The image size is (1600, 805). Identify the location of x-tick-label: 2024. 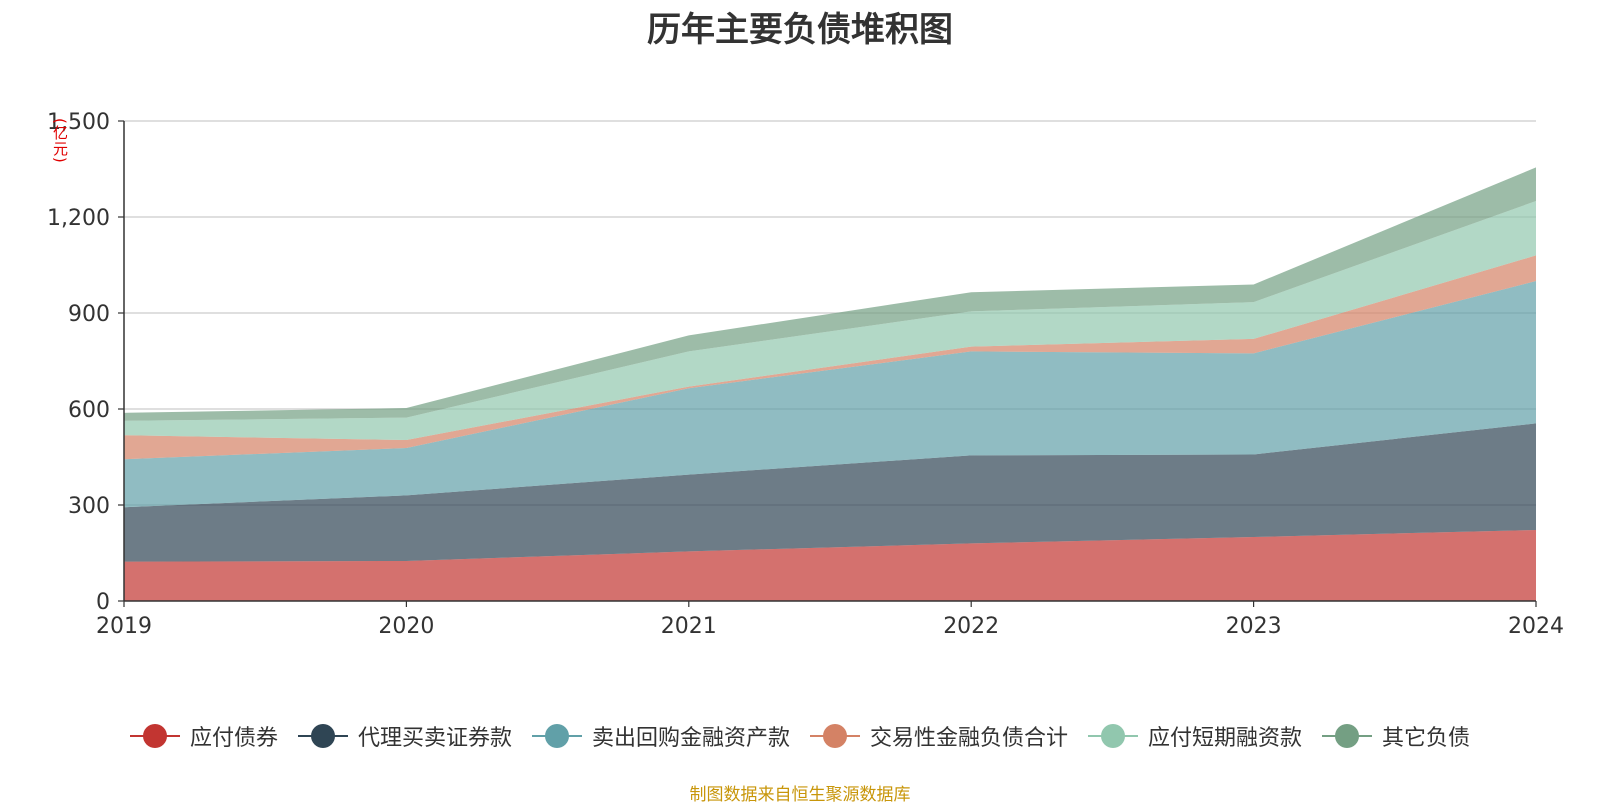
(1536, 626).